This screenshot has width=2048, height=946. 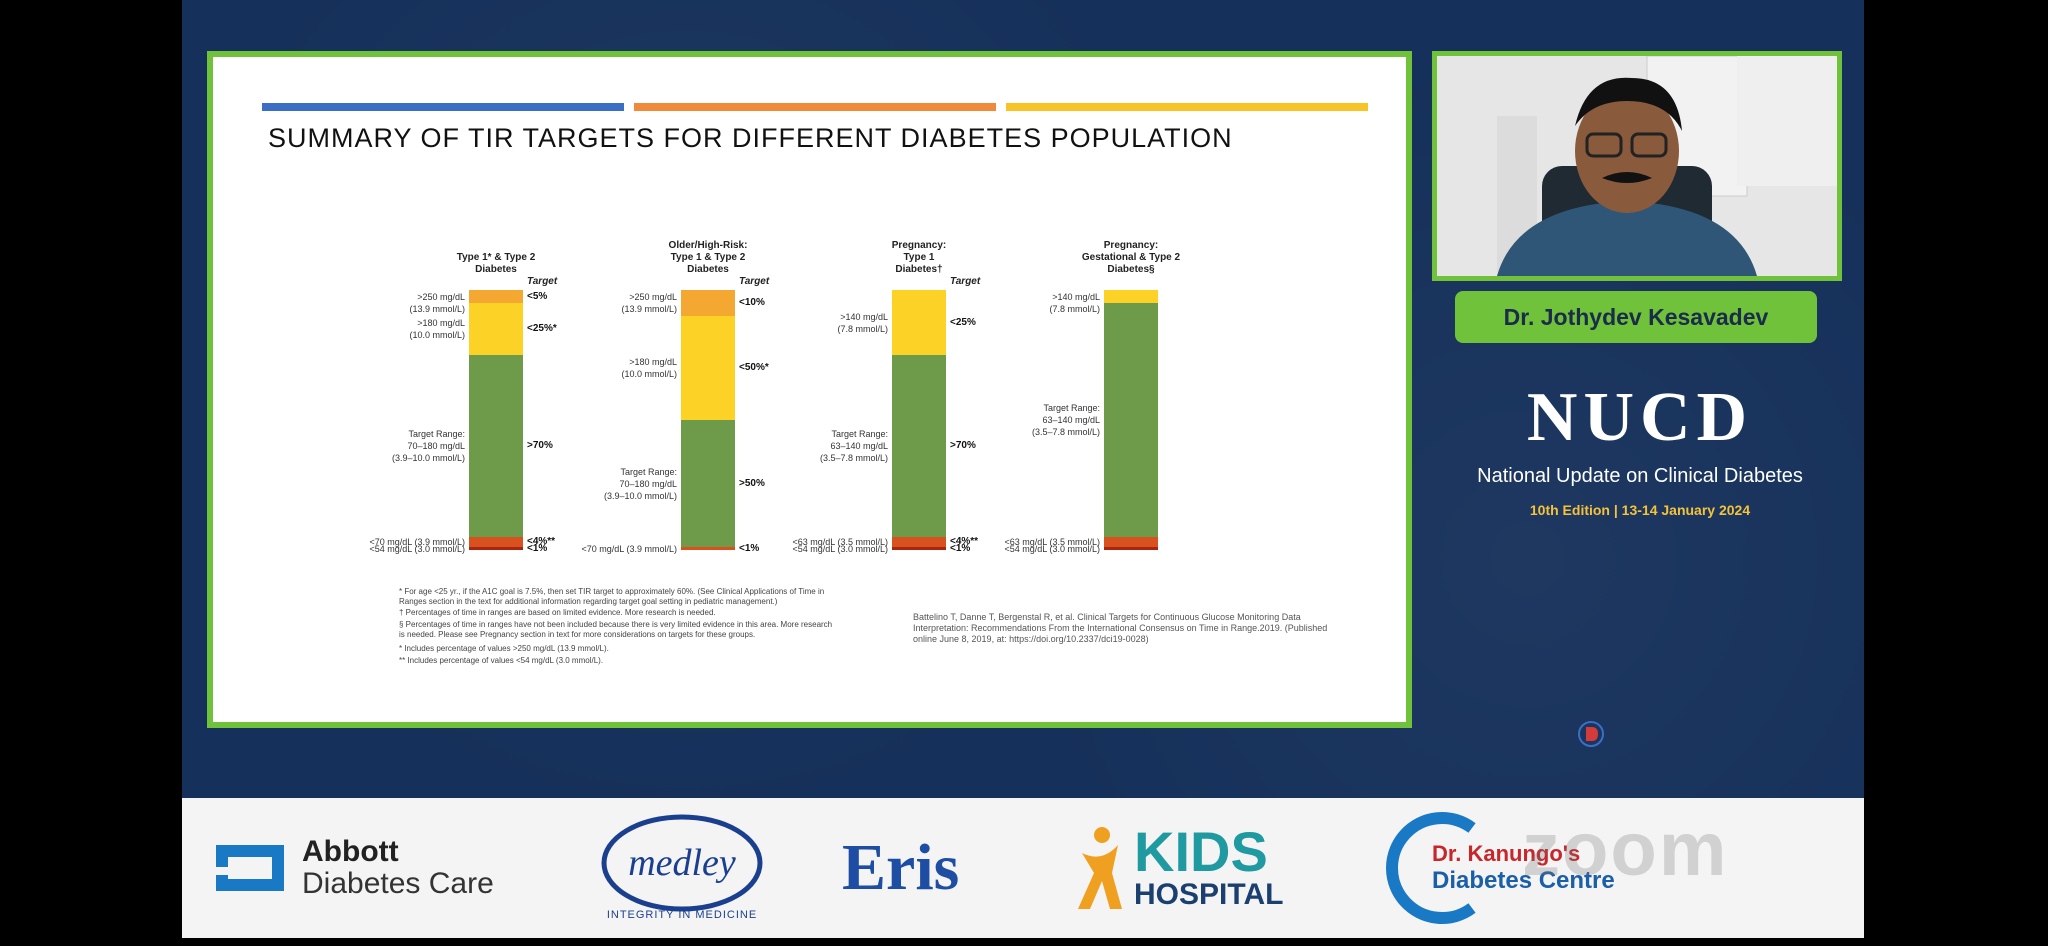 What do you see at coordinates (537, 296) in the screenshot?
I see `target-percent: <5%` at bounding box center [537, 296].